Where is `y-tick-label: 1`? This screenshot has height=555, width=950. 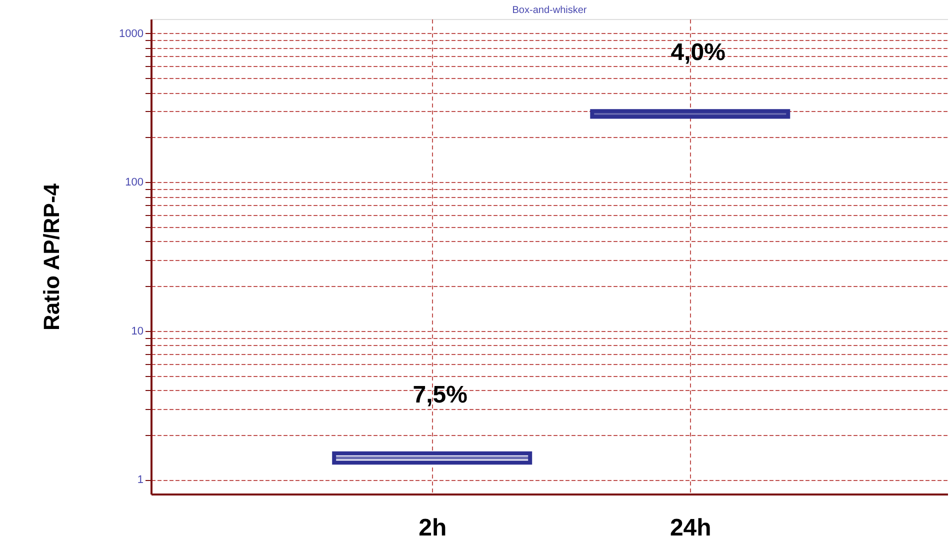
y-tick-label: 1 is located at coordinates (140, 480).